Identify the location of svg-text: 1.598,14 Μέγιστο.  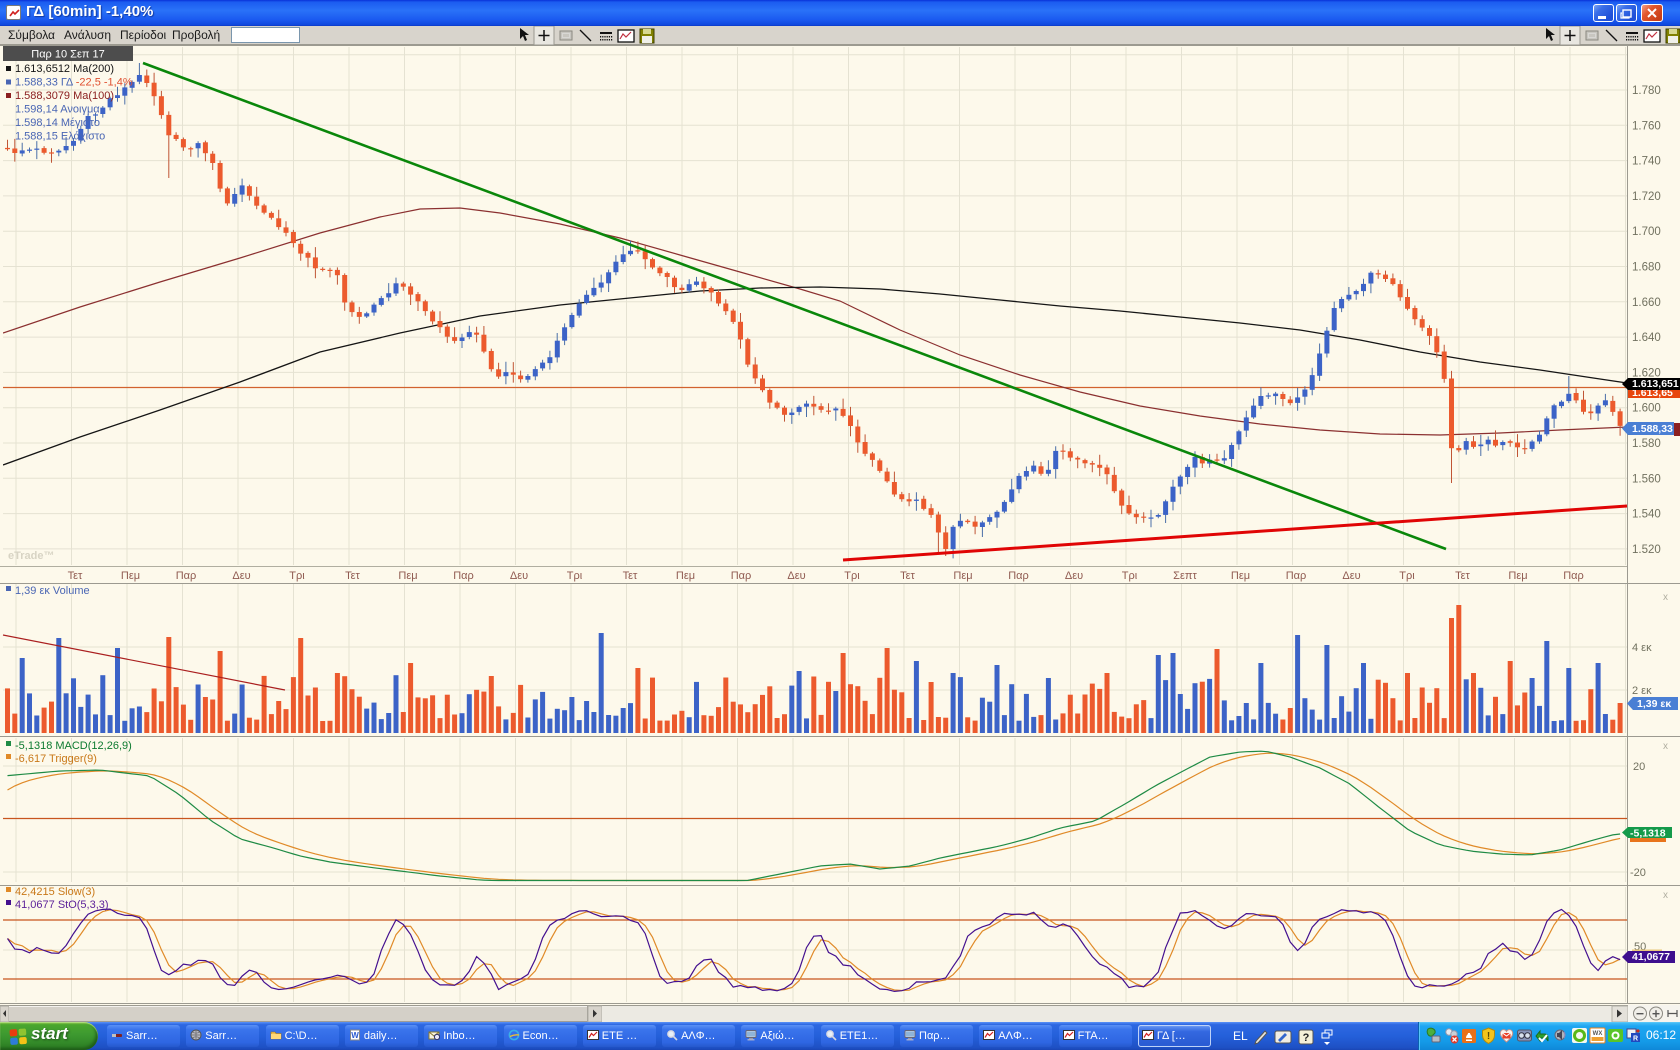
(57, 123).